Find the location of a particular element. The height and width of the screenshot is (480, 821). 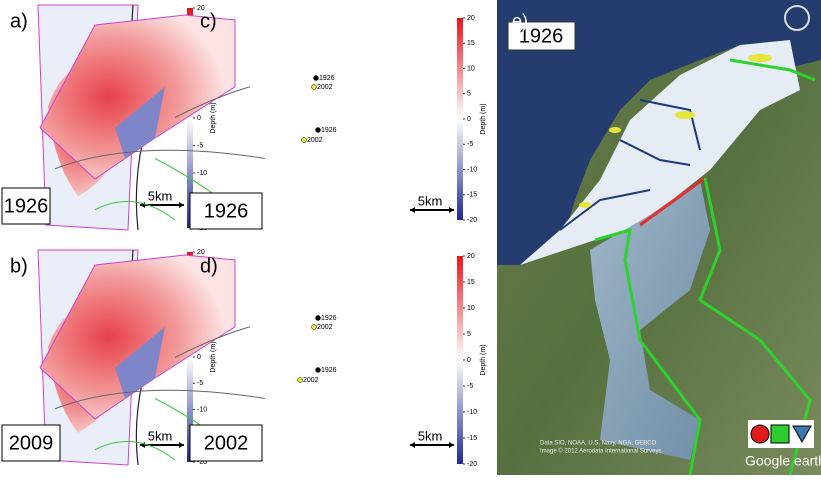

year-label: 2009 is located at coordinates (31, 443).